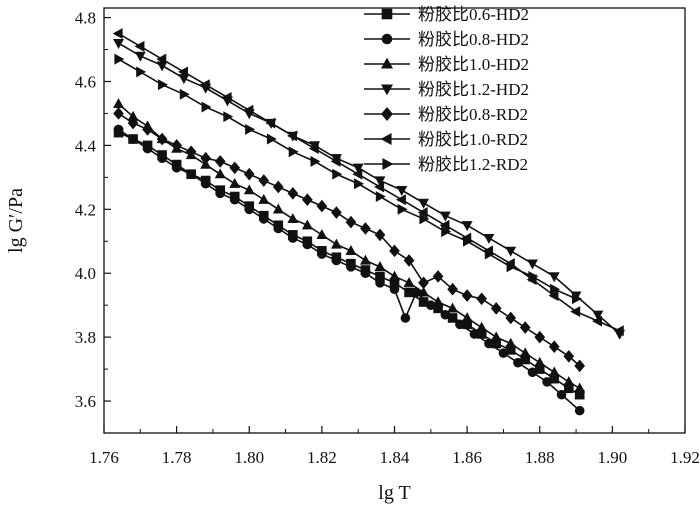  I want to click on y-tick-label: 4.6, so click(85, 81).